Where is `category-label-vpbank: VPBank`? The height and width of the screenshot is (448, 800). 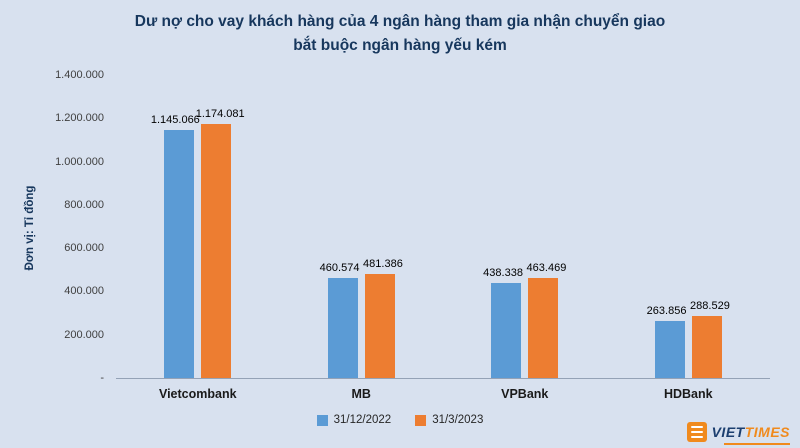
category-label-vpbank: VPBank is located at coordinates (525, 394).